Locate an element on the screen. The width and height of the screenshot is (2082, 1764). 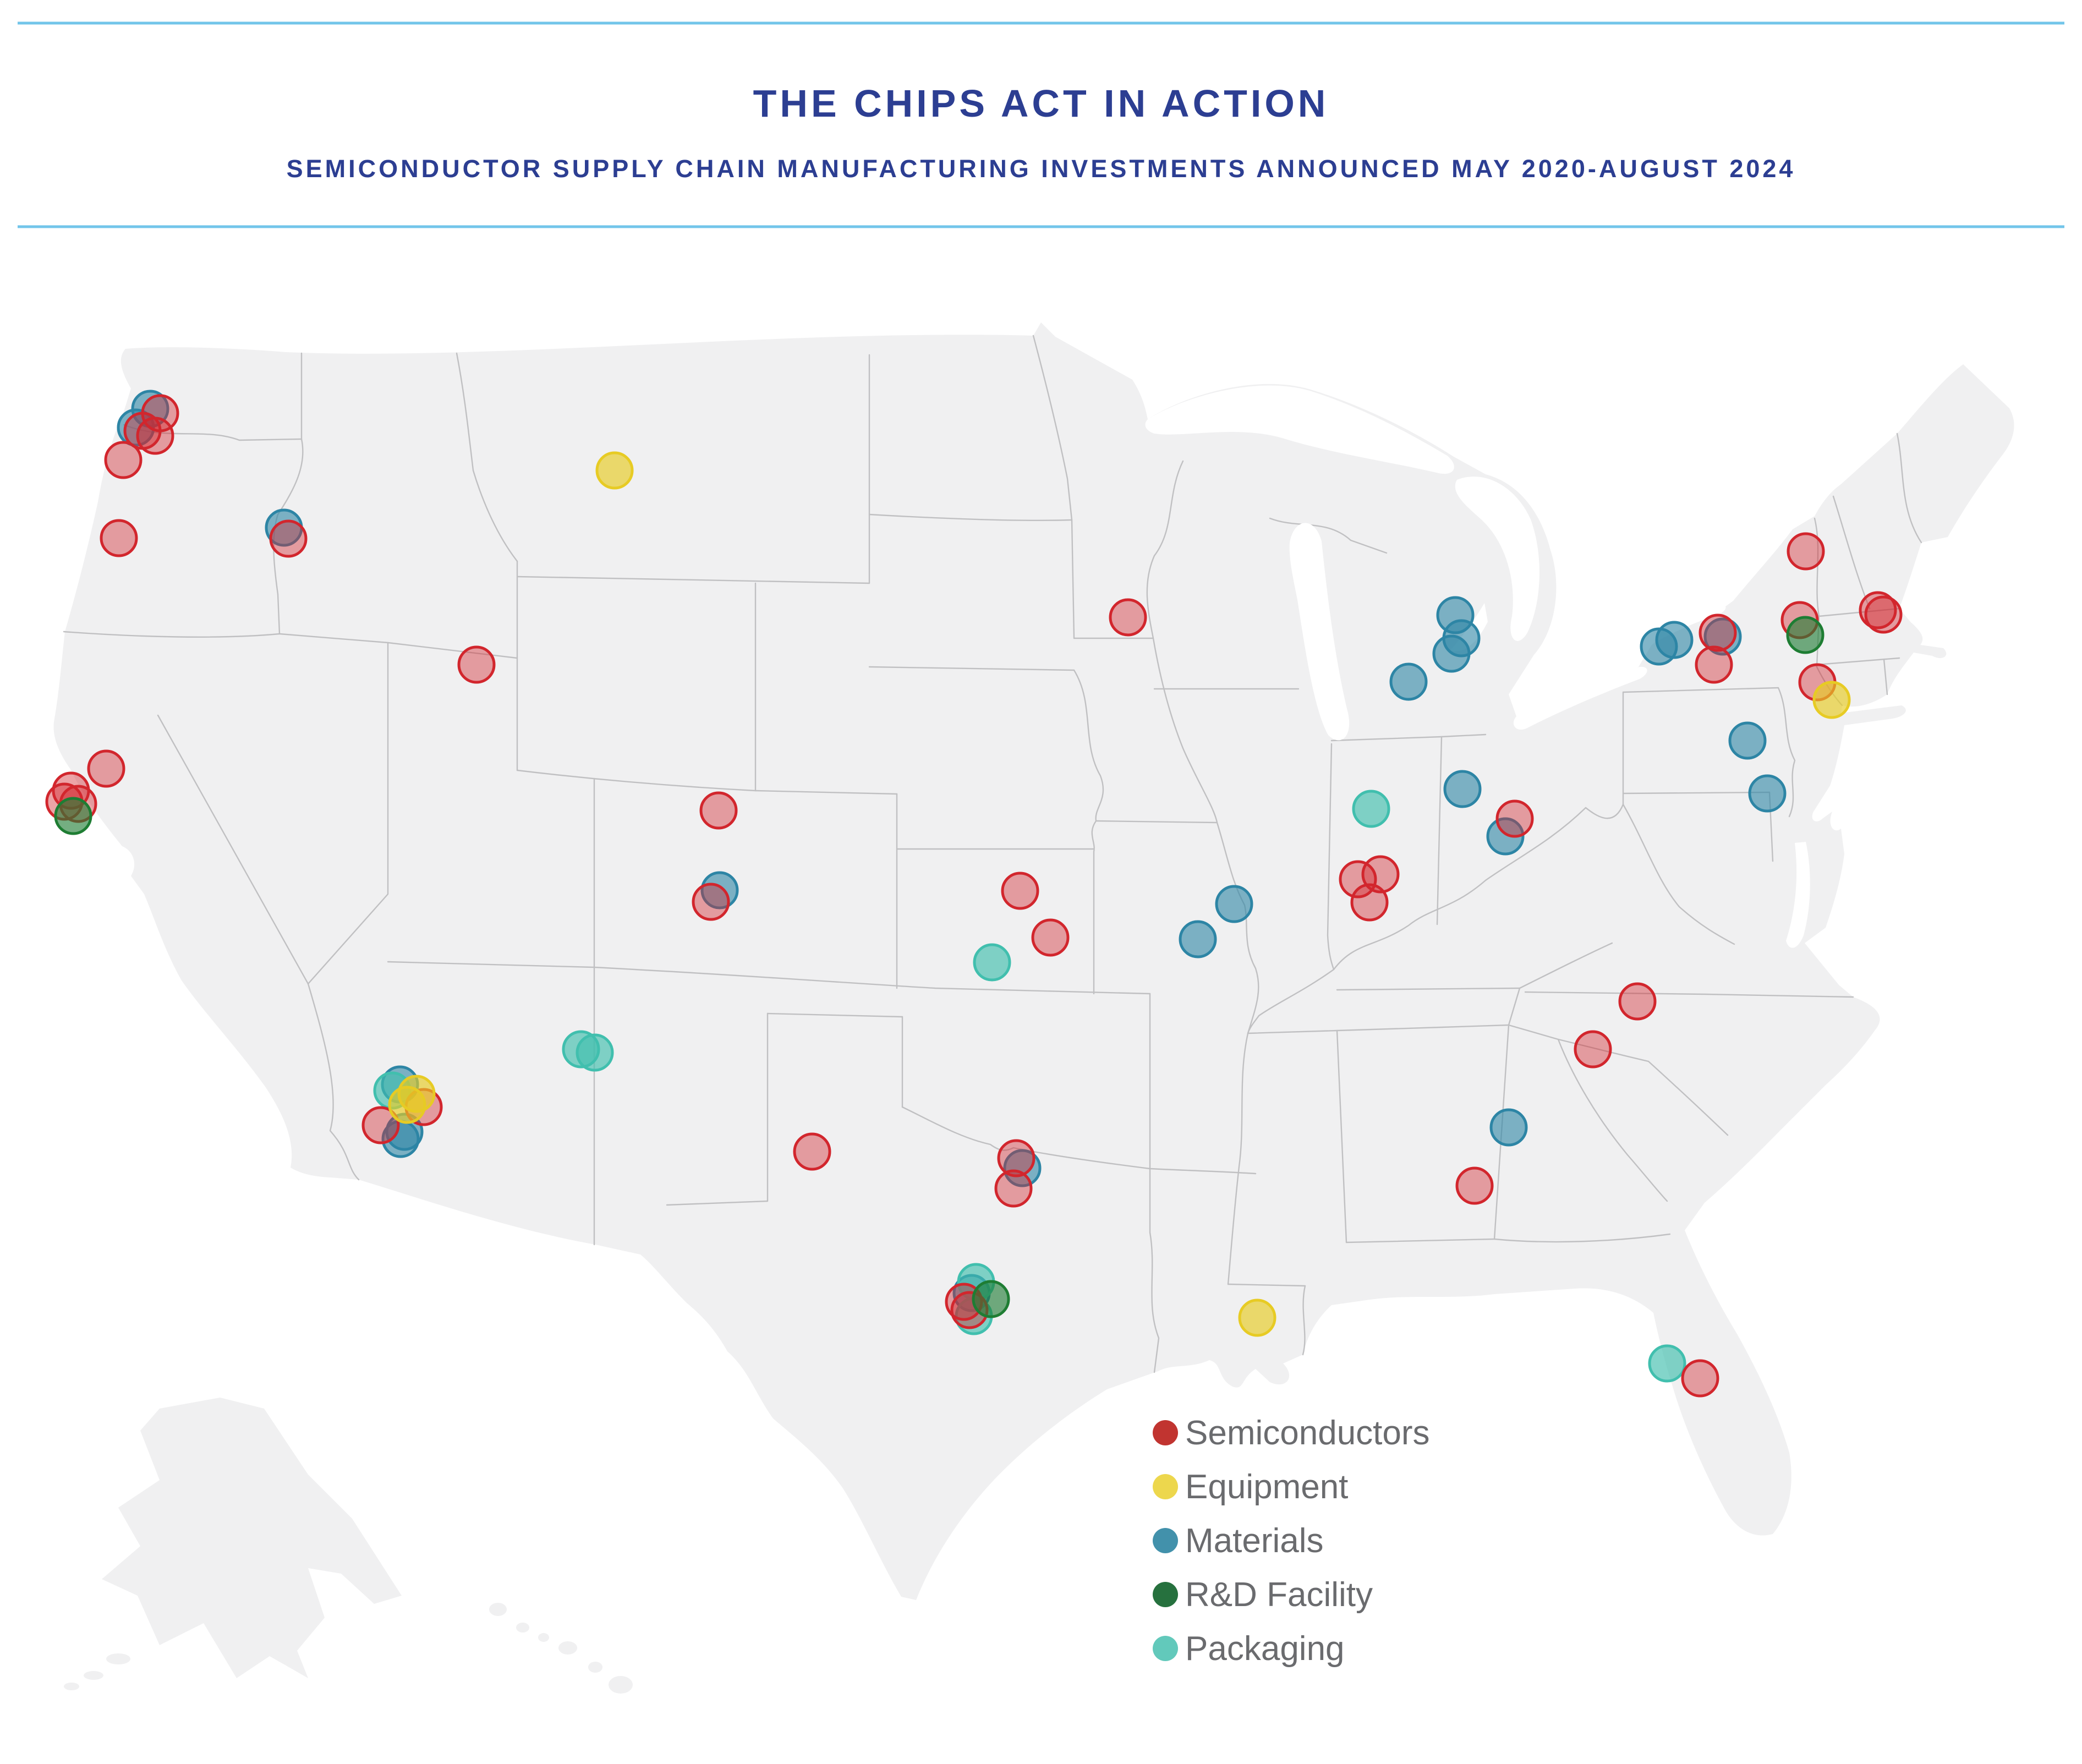
great-lakes is located at coordinates (1477, 666).